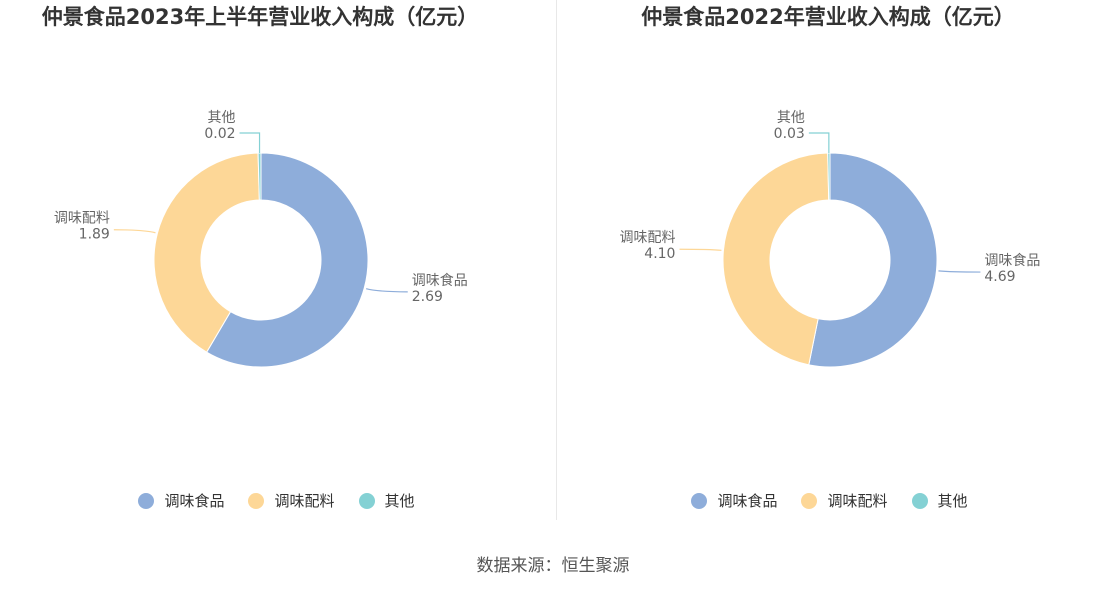 This screenshot has width=1106, height=589. I want to click on data-source: 数据来源：恒生聚源, so click(553, 566).